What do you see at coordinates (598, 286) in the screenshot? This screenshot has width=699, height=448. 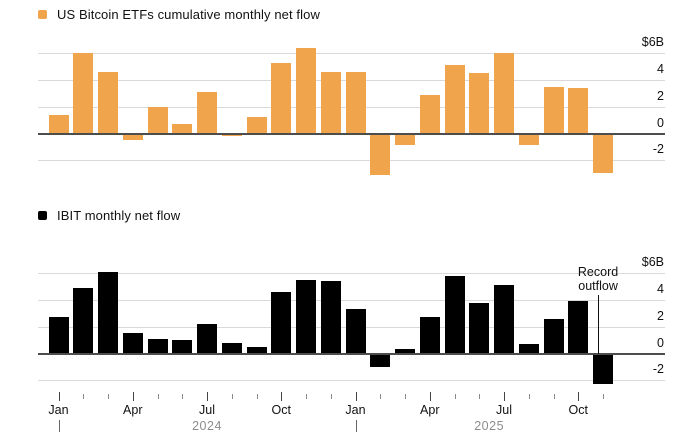 I see `record-outflow-annotation-line: outflow` at bounding box center [598, 286].